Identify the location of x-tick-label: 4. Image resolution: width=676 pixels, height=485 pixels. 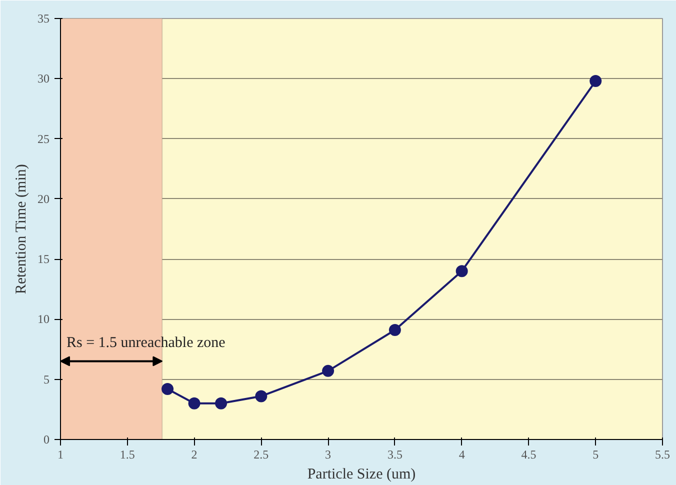
(461, 455).